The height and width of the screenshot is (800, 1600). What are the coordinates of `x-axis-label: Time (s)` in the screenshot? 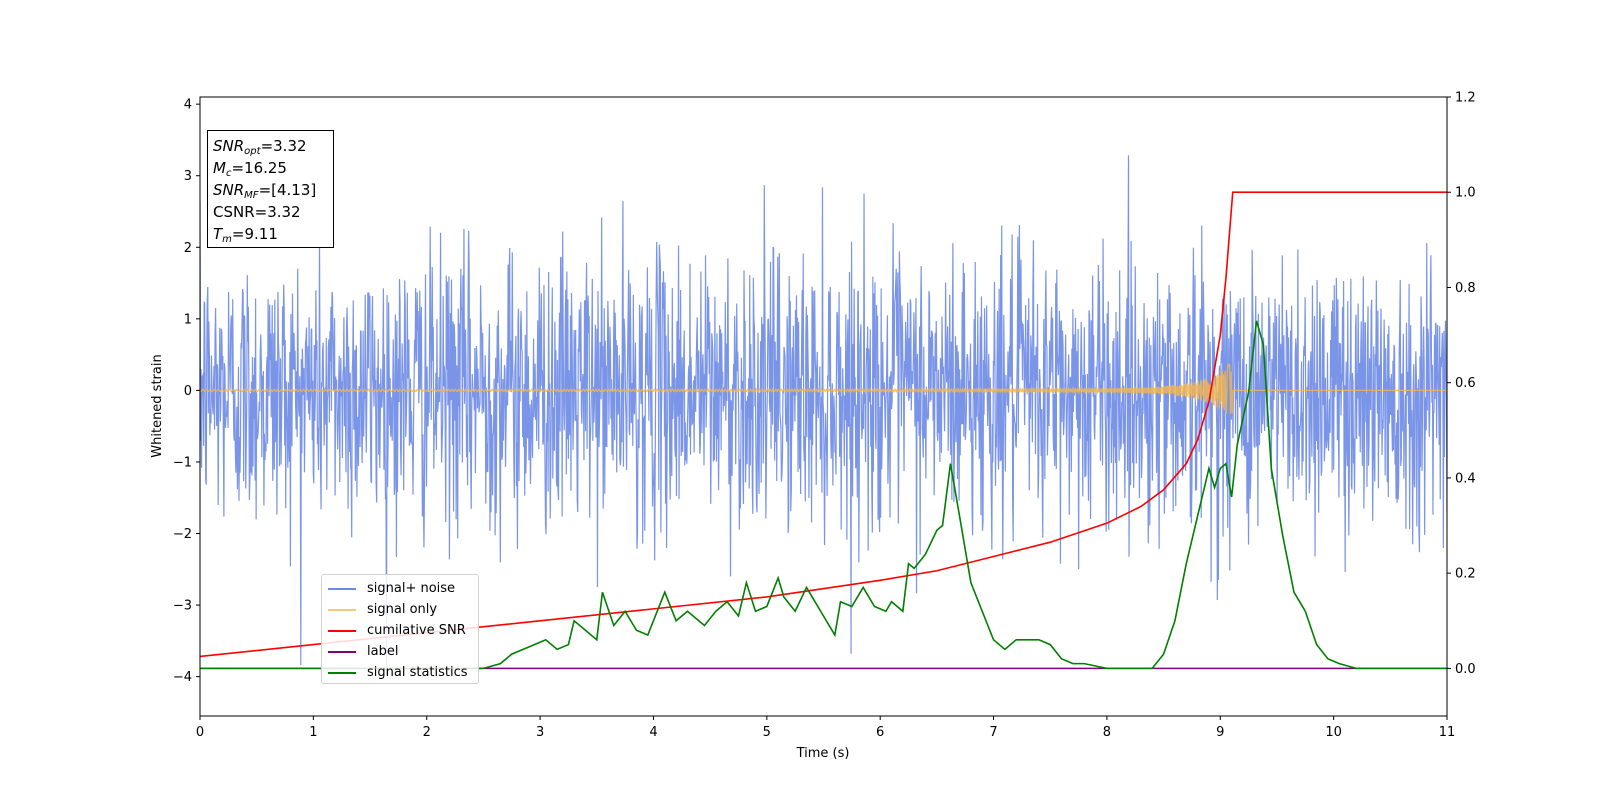 It's located at (823, 753).